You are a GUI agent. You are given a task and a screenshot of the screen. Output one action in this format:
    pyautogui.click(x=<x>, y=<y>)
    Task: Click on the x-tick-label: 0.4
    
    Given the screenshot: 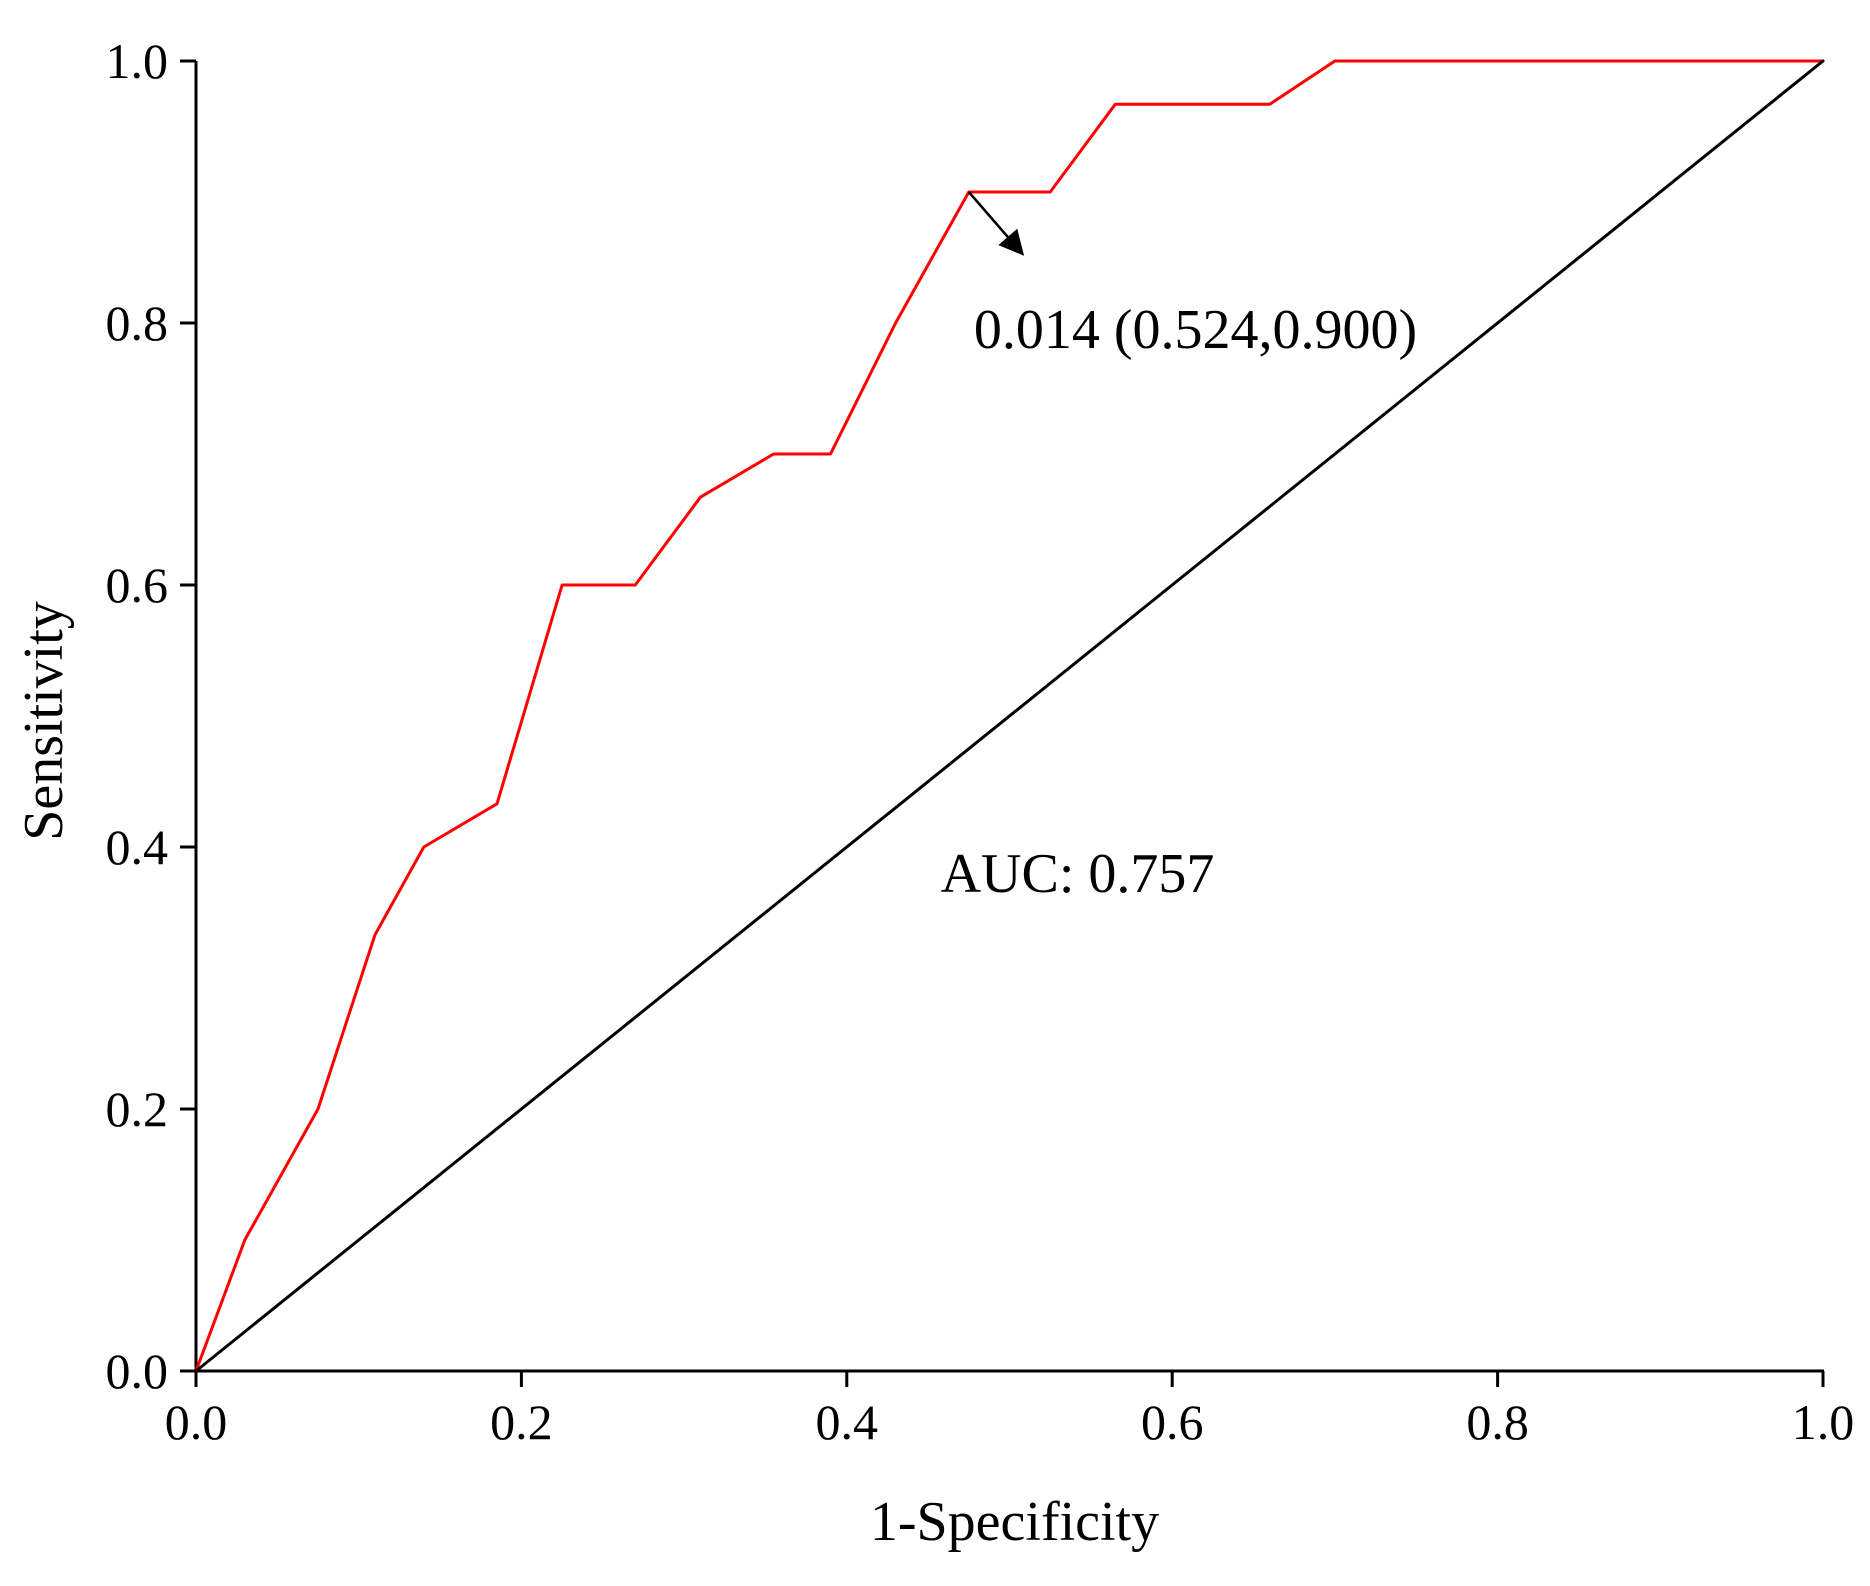 What is the action you would take?
    pyautogui.click(x=847, y=1422)
    